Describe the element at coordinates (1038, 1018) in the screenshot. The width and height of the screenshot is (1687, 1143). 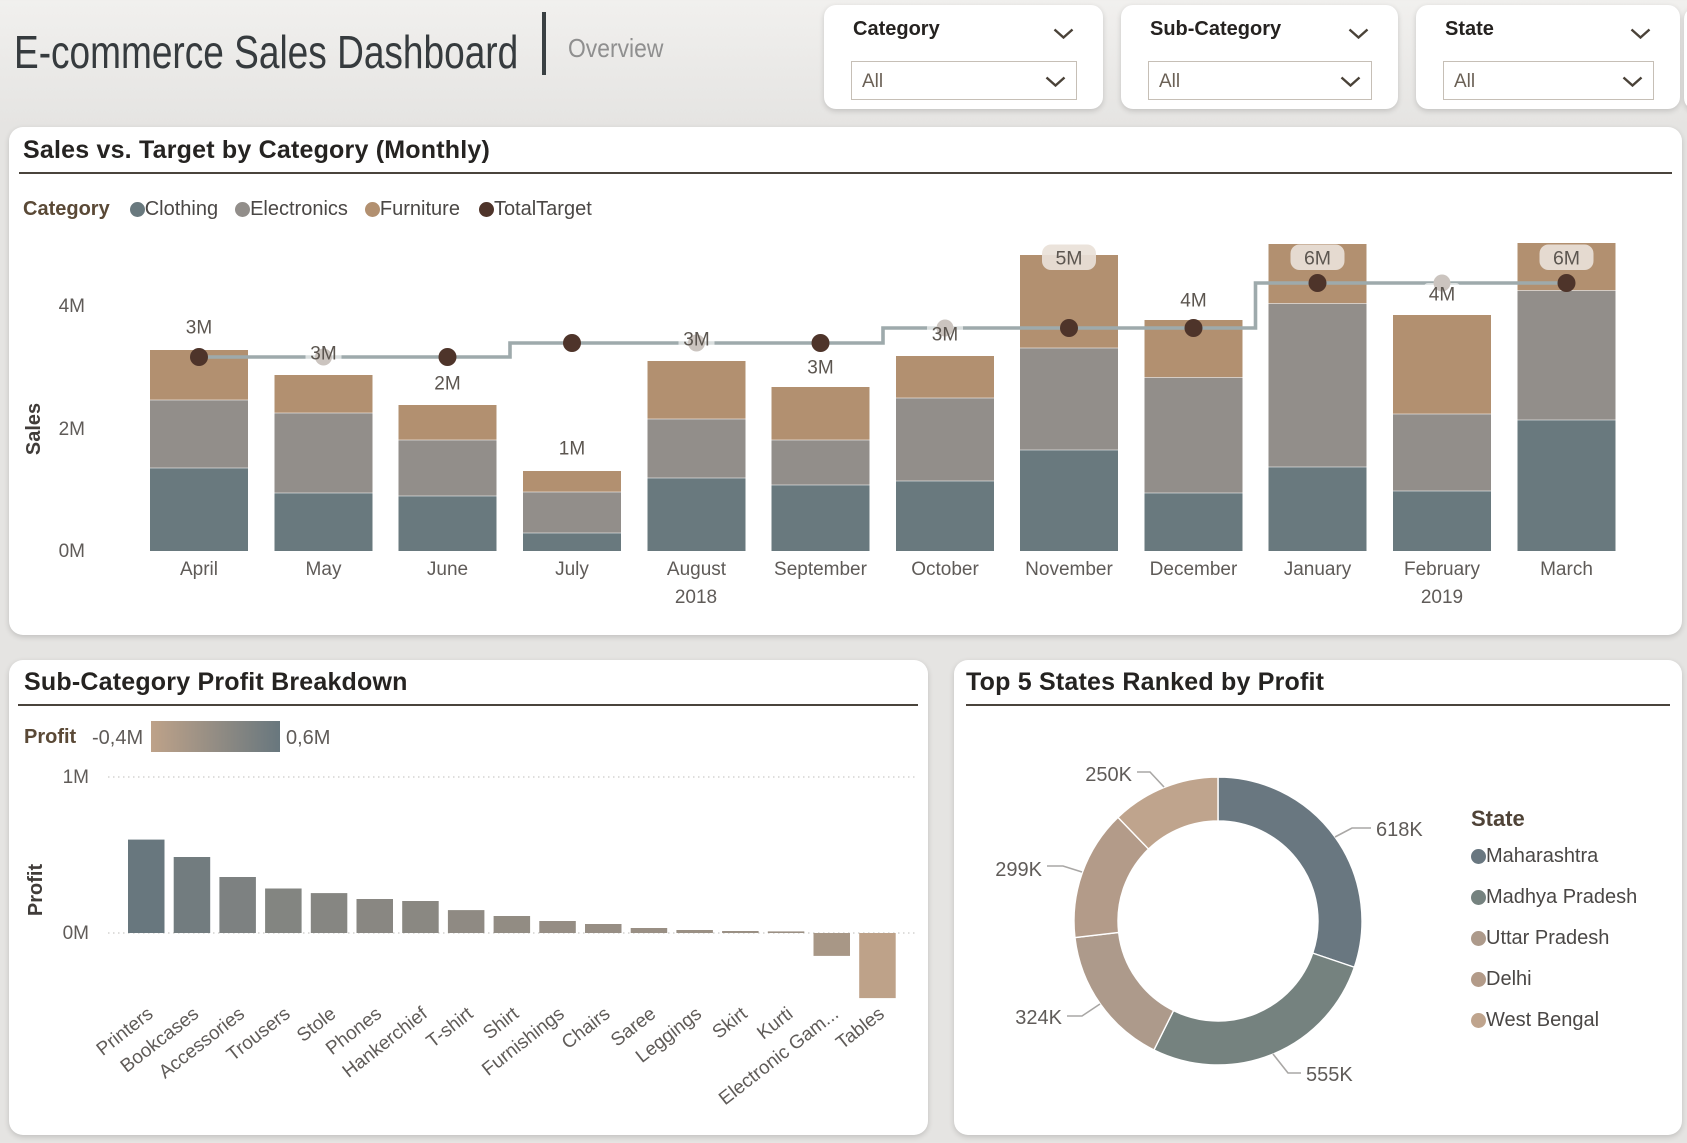
I see `svg-text: 324K` at that location.